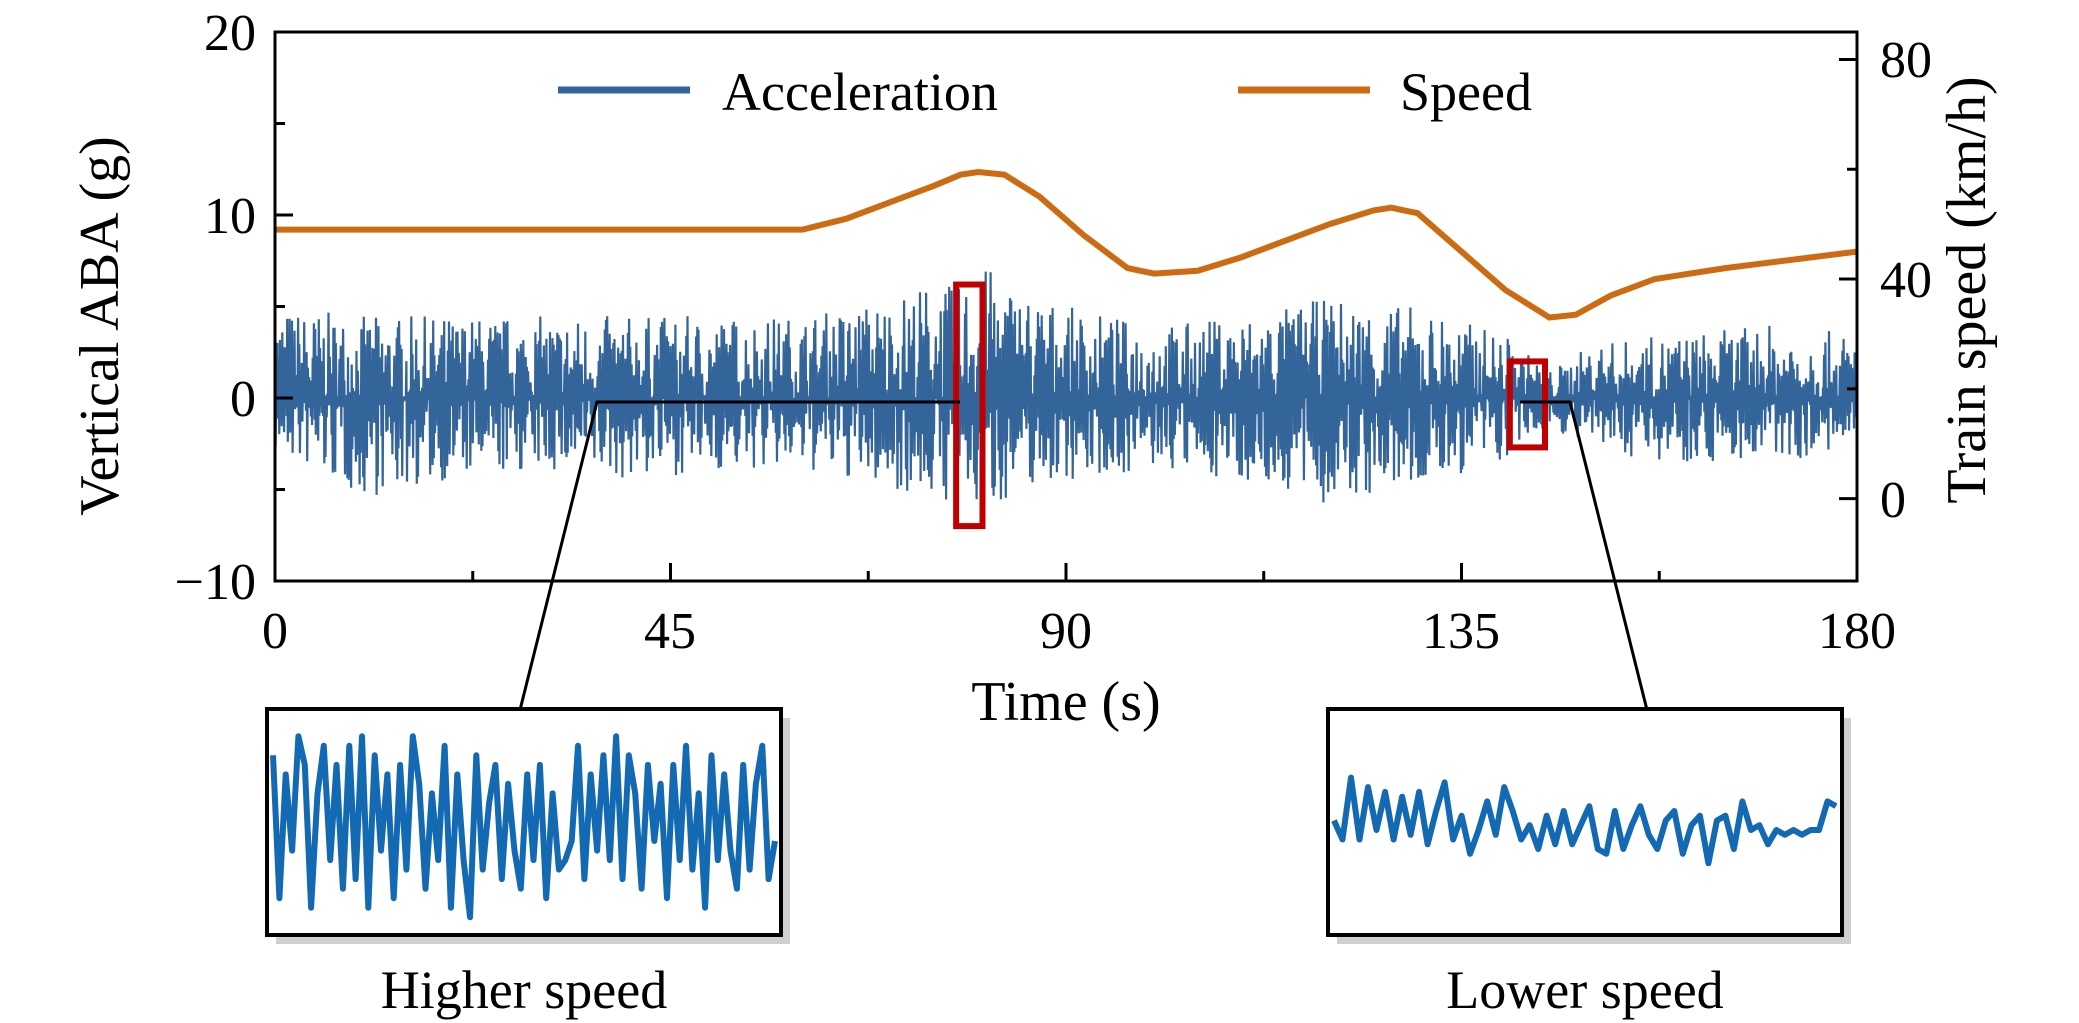 The width and height of the screenshot is (2079, 1023). Describe the element at coordinates (1584, 990) in the screenshot. I see `inset-caption-lower-speed: Lower speed` at that location.